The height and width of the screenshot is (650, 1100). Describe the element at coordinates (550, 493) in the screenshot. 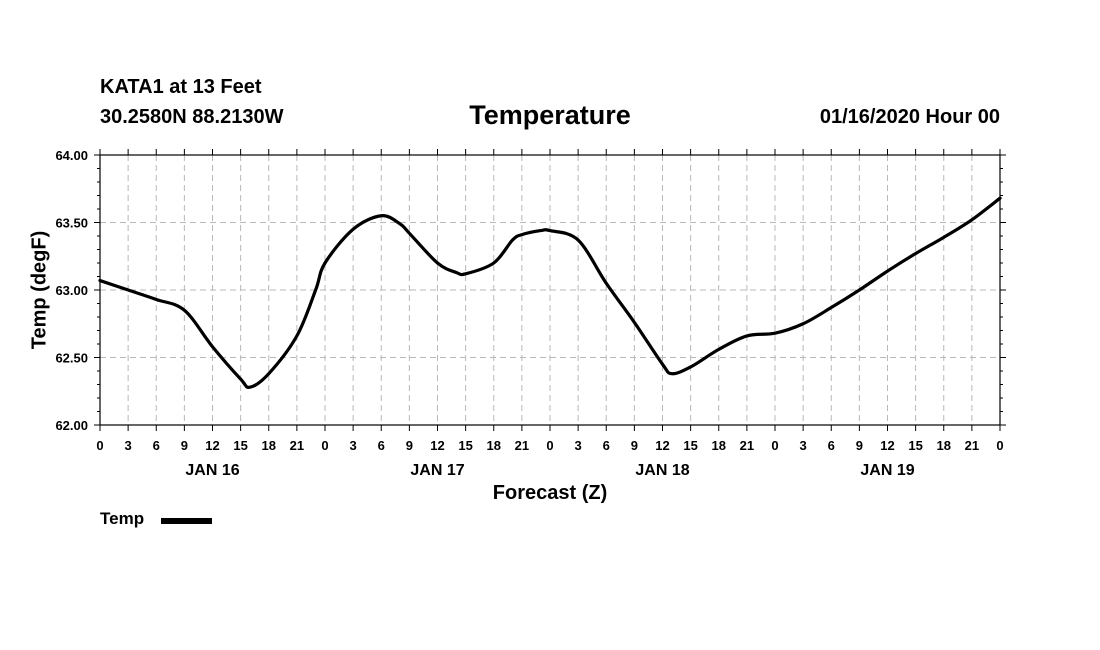

I see `x-axis-label: Forecast (Z)` at that location.